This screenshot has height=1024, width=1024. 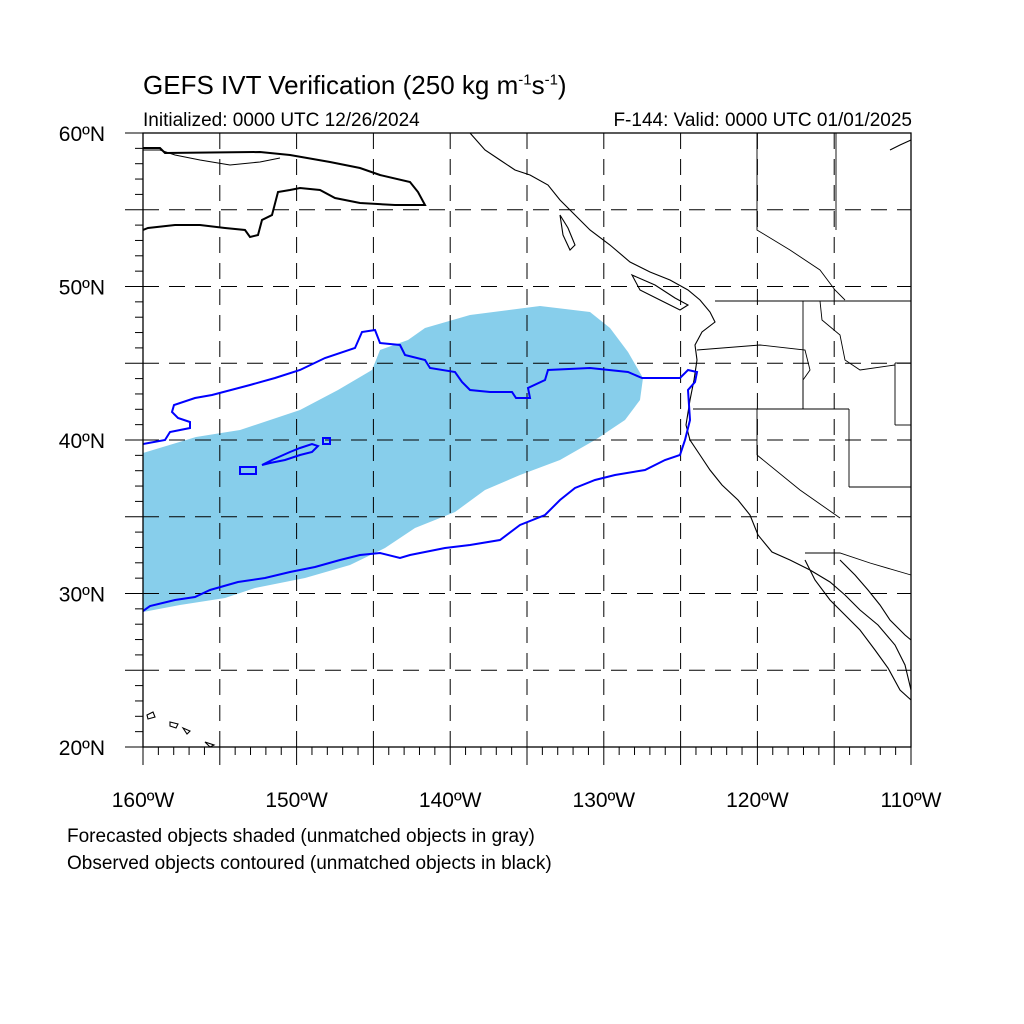 I want to click on lat-label: 20ºN, so click(x=82, y=748).